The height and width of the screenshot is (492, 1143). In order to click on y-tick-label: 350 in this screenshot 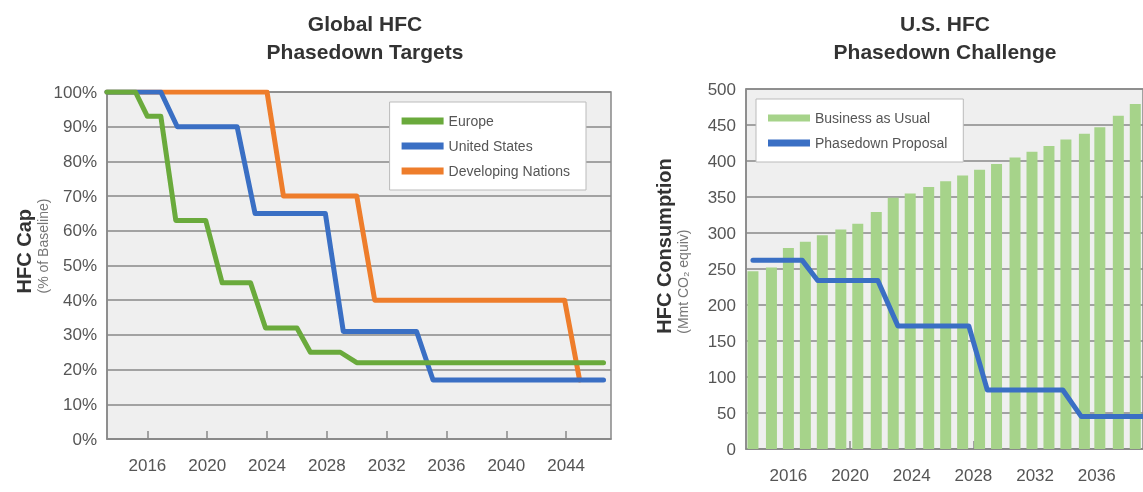, I will do `click(721, 197)`.